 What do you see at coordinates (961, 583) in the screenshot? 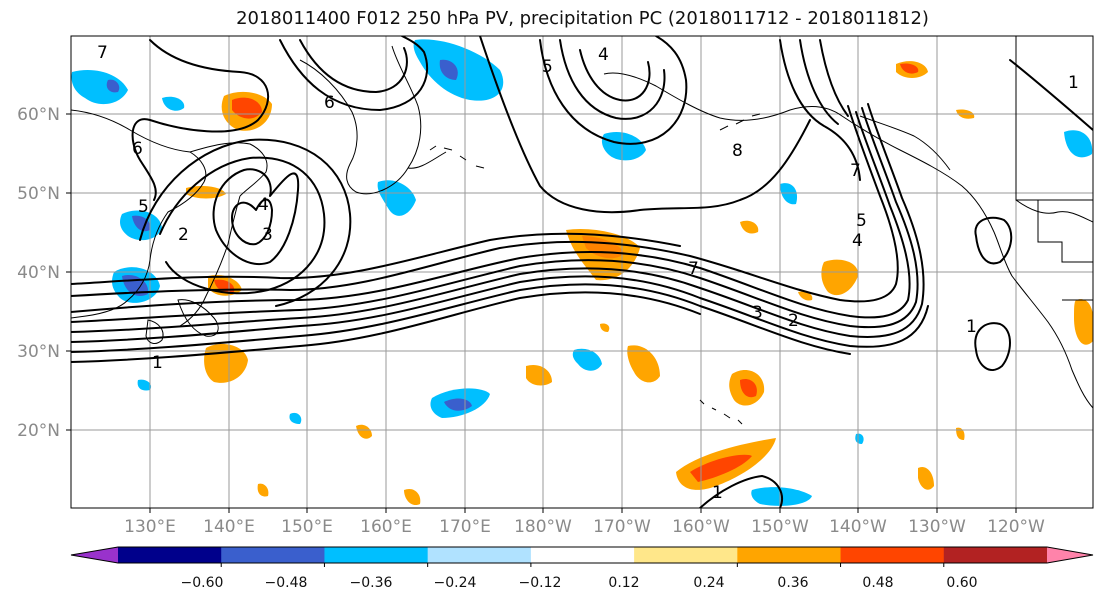
I see `colorbar-tick-label: 0.60` at bounding box center [961, 583].